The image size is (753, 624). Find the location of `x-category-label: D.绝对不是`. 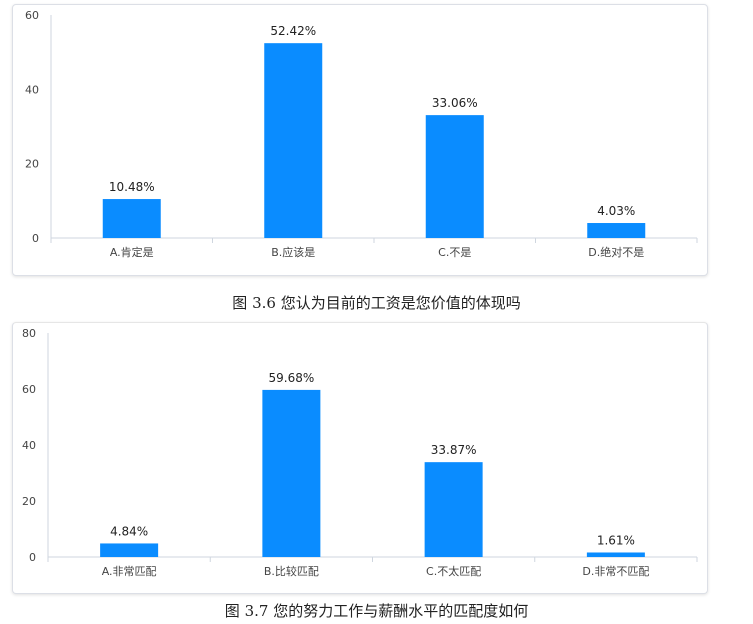

x-category-label: D.绝对不是 is located at coordinates (616, 252).